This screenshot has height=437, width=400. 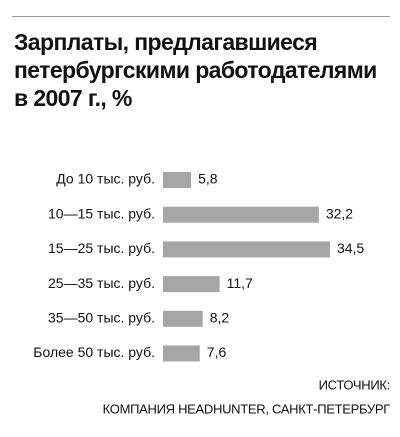 I want to click on category-label: Более 50 тыс. руб., so click(x=94, y=352).